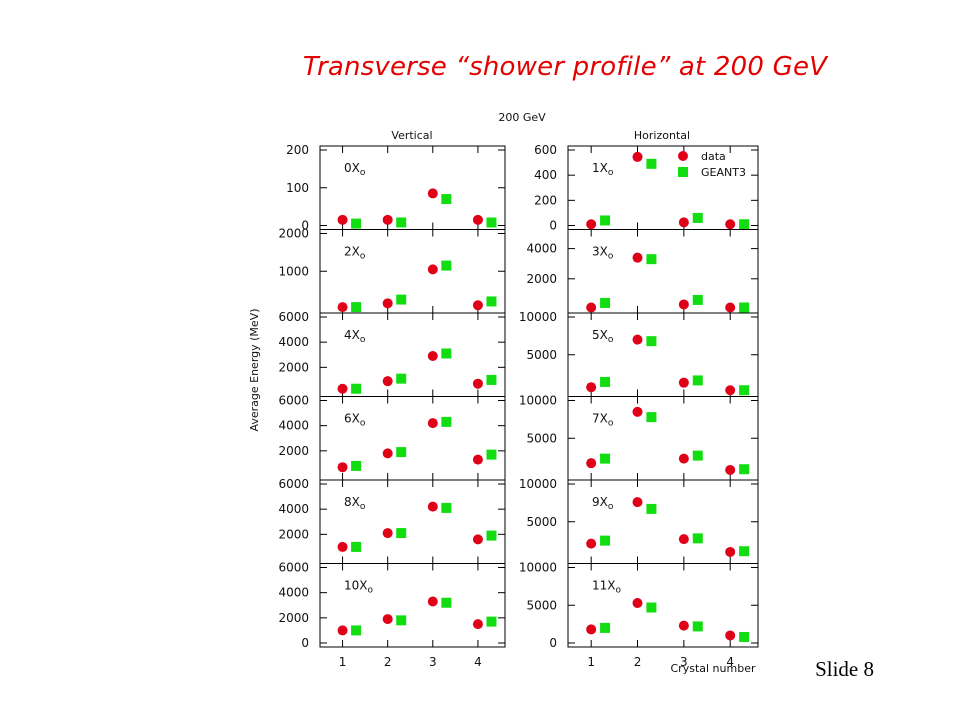  Describe the element at coordinates (545, 200) in the screenshot. I see `y-tick-label: 200` at that location.